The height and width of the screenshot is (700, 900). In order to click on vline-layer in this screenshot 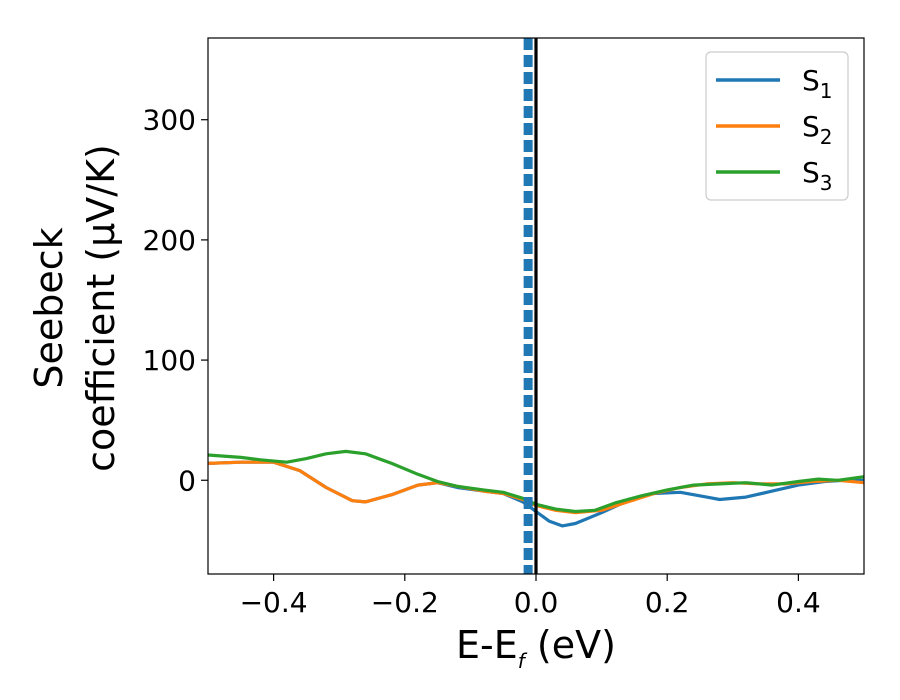, I will do `click(530, 306)`.